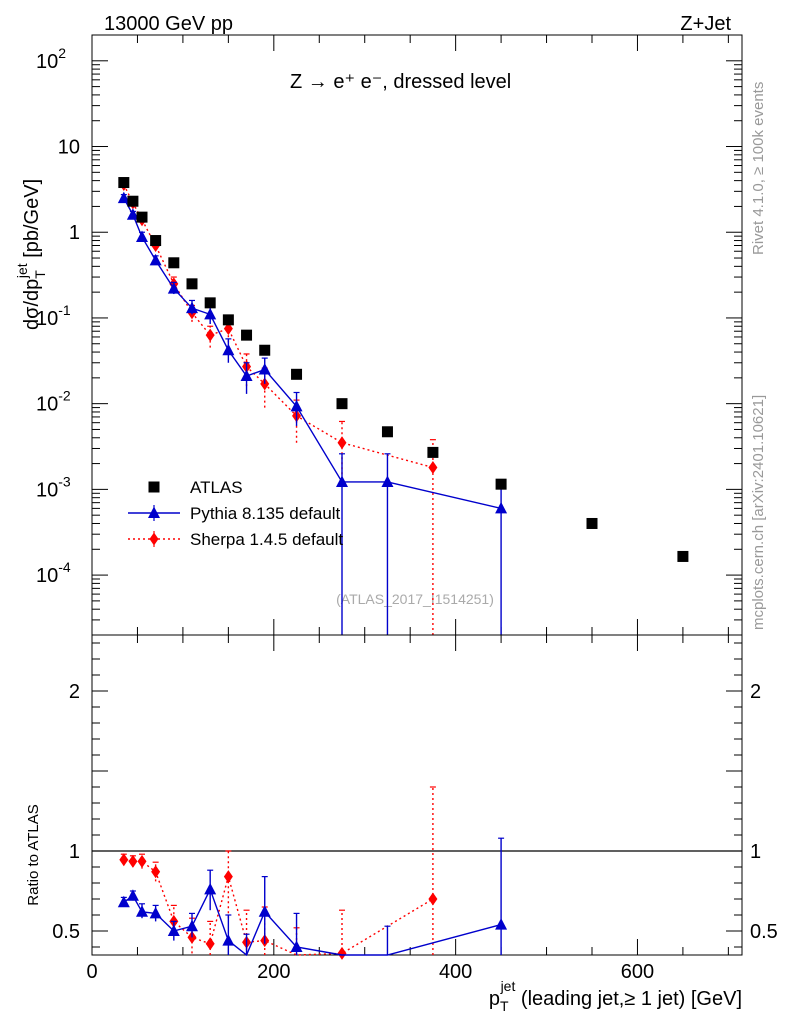 This screenshot has height=1024, width=786. What do you see at coordinates (370, 972) in the screenshot?
I see `x-tick-labels: 0 200 400 600` at bounding box center [370, 972].